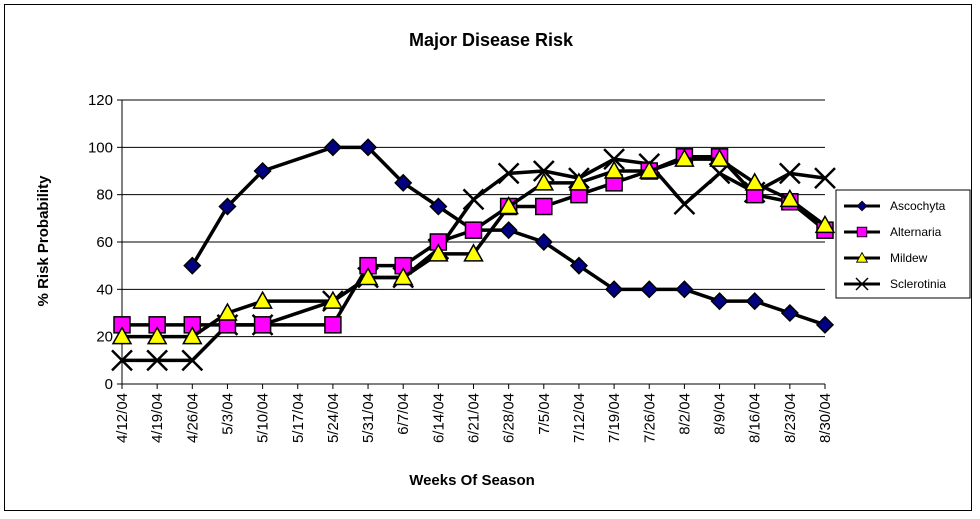 Image resolution: width=980 pixels, height=519 pixels. Describe the element at coordinates (438, 418) in the screenshot. I see `x-tick-label: 6/14/04` at that location.